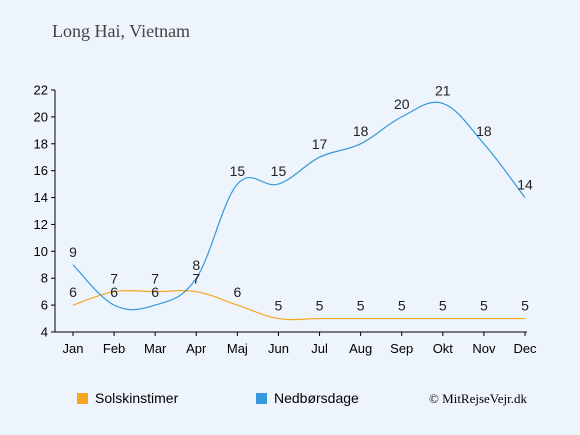 This screenshot has width=580, height=435. Describe the element at coordinates (41, 251) in the screenshot. I see `y-tick-label: 10` at that location.